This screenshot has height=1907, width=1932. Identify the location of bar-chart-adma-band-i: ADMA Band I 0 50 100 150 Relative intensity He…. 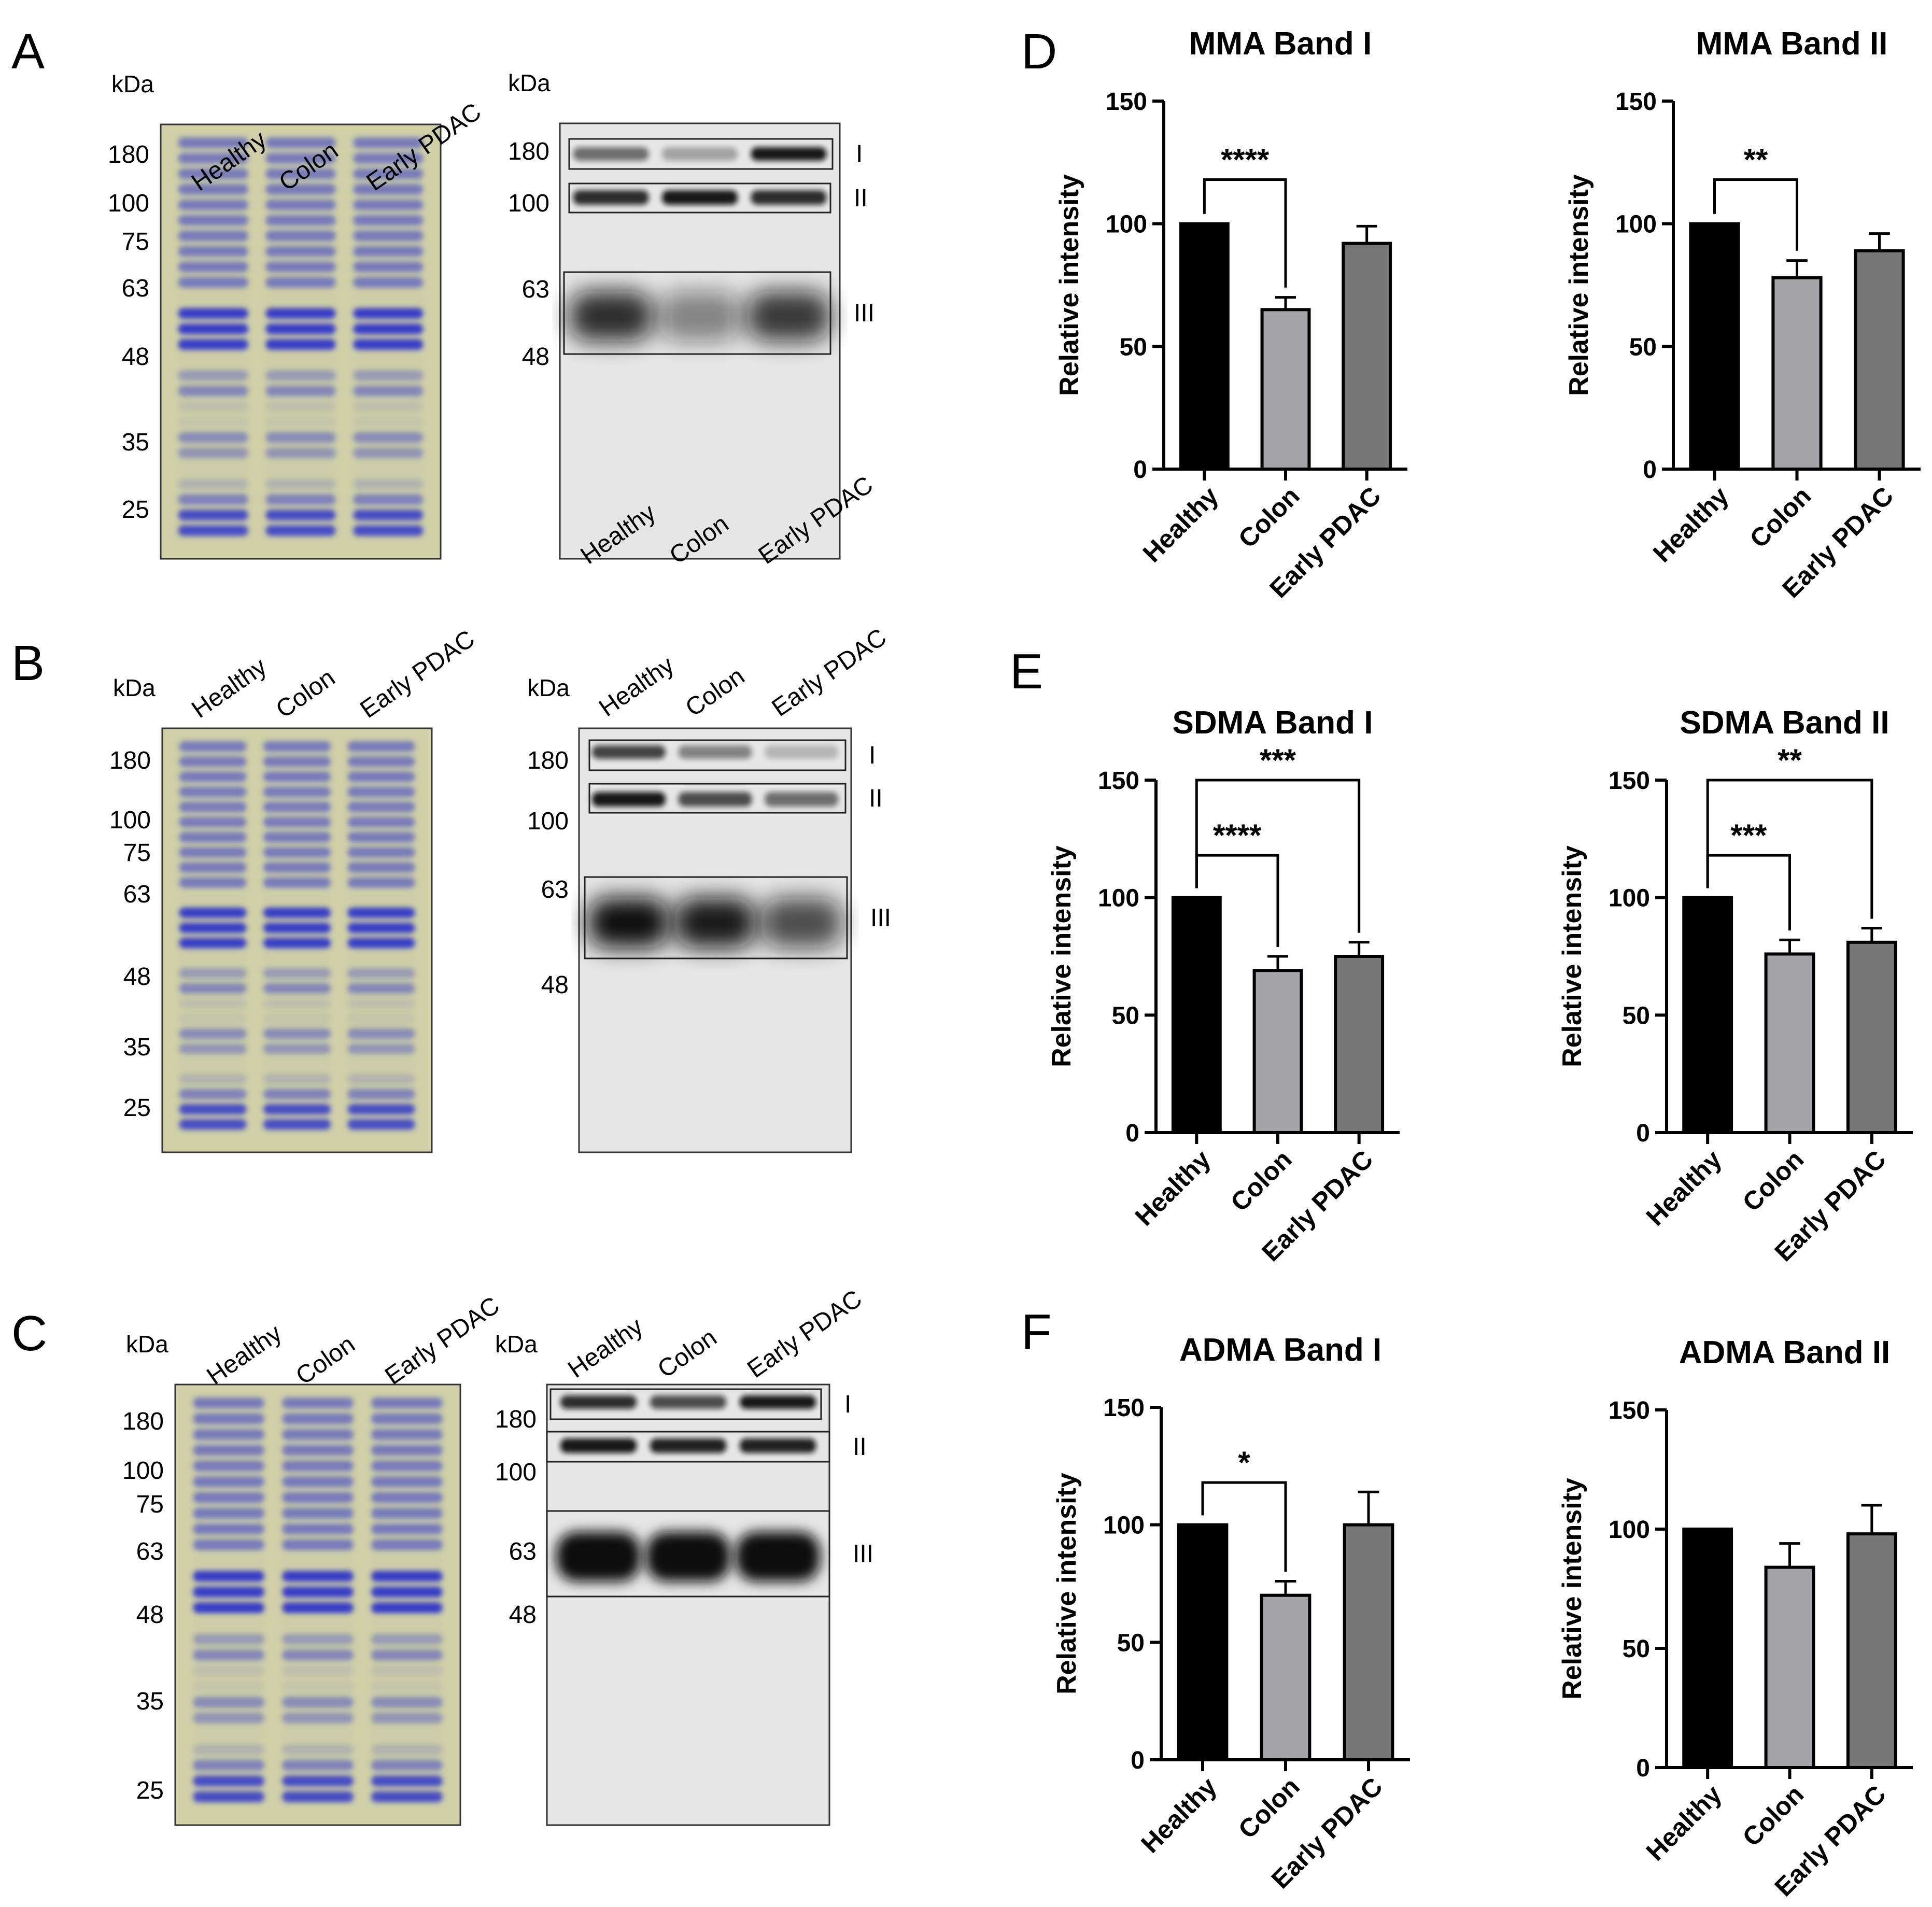
(1231, 1613).